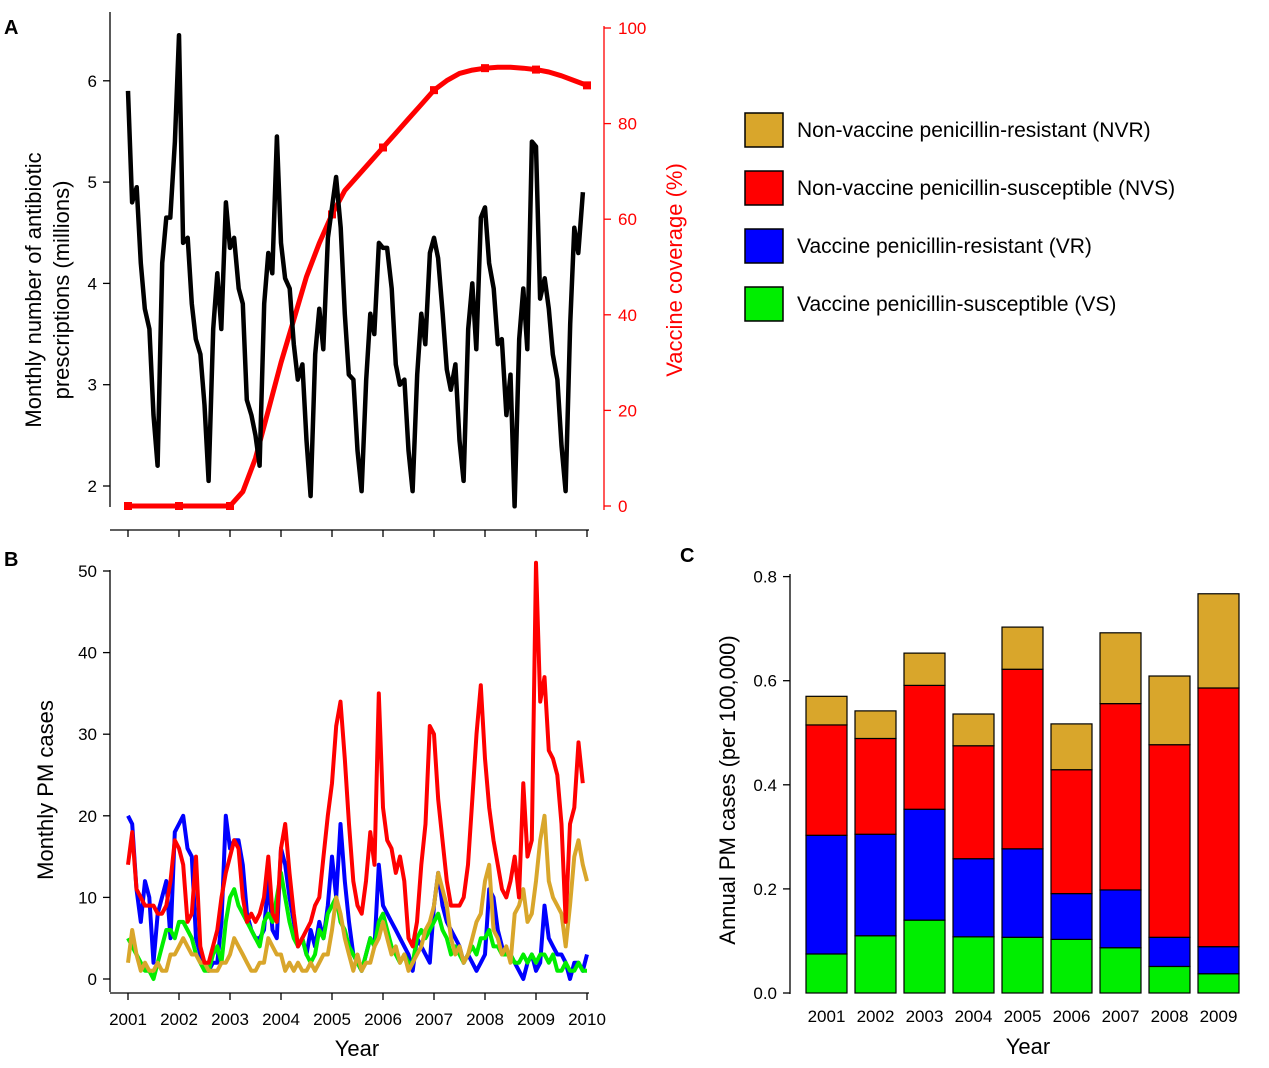  What do you see at coordinates (92, 486) in the screenshot?
I see `panel-a-ytick-label: 2` at bounding box center [92, 486].